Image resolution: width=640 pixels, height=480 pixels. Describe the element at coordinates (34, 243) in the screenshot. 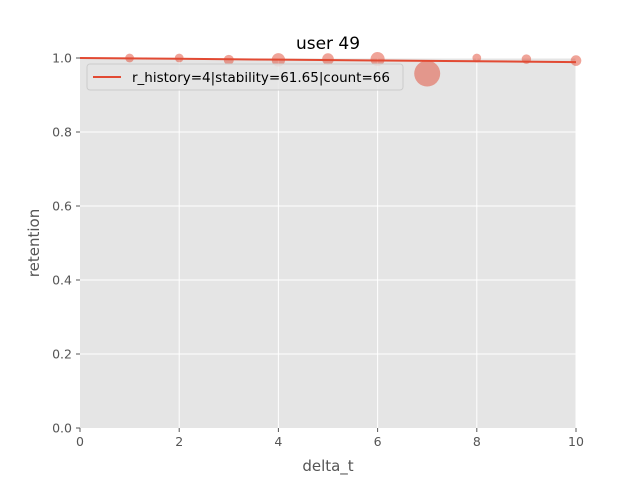

I see `y-axis-label: retention` at that location.